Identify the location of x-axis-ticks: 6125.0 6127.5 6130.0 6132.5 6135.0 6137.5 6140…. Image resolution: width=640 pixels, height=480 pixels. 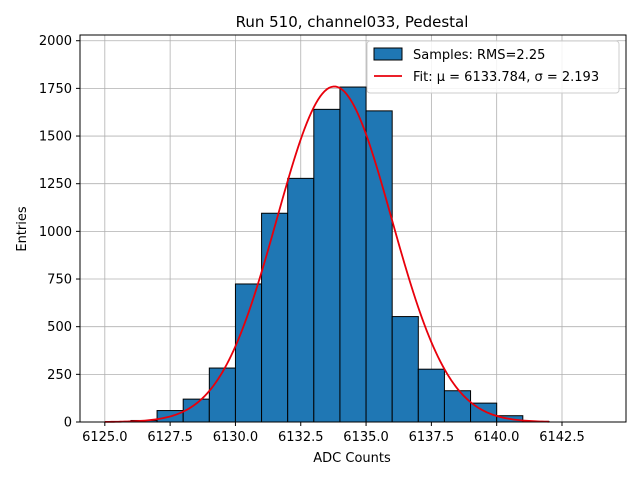
(333, 433).